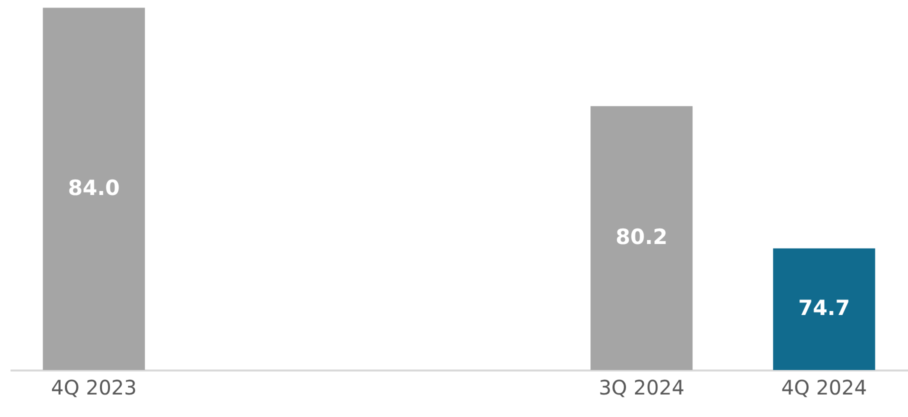 This screenshot has height=417, width=908. Describe the element at coordinates (824, 388) in the screenshot. I see `x-tick-label: 4Q 2024` at that location.